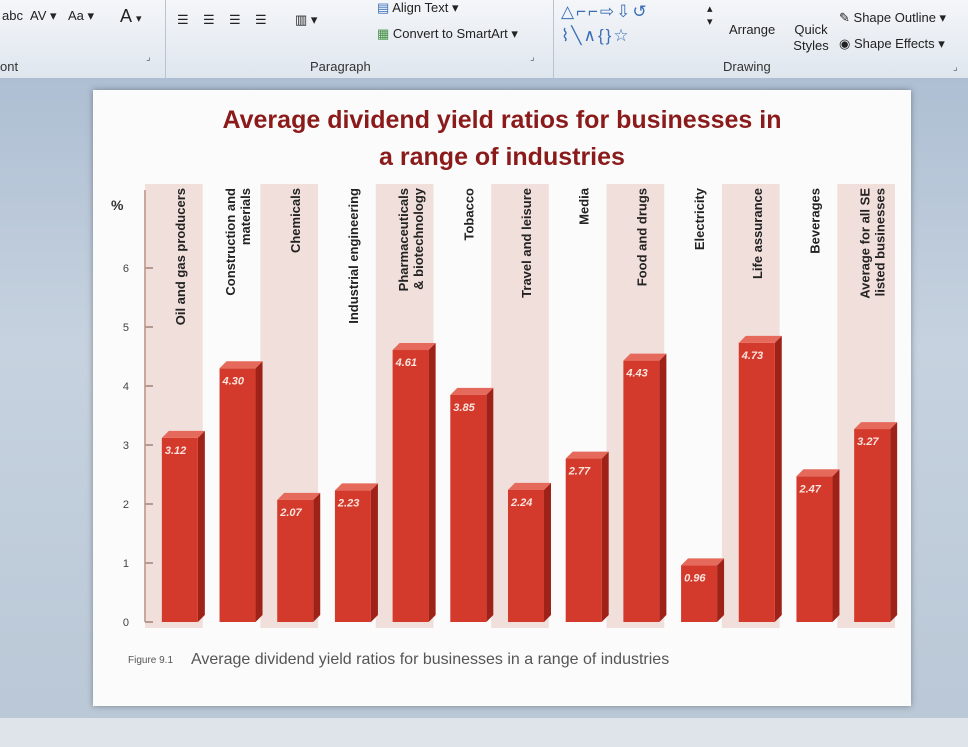 The image size is (968, 747). What do you see at coordinates (845, 43) in the screenshot?
I see `effects-icon: ◉` at bounding box center [845, 43].